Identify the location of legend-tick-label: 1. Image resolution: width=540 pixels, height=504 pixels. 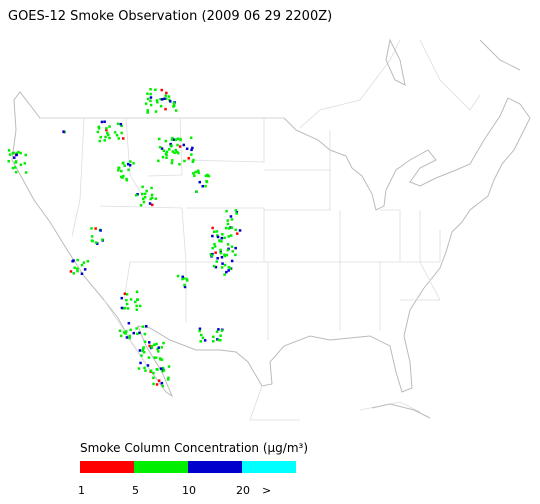
(81, 490).